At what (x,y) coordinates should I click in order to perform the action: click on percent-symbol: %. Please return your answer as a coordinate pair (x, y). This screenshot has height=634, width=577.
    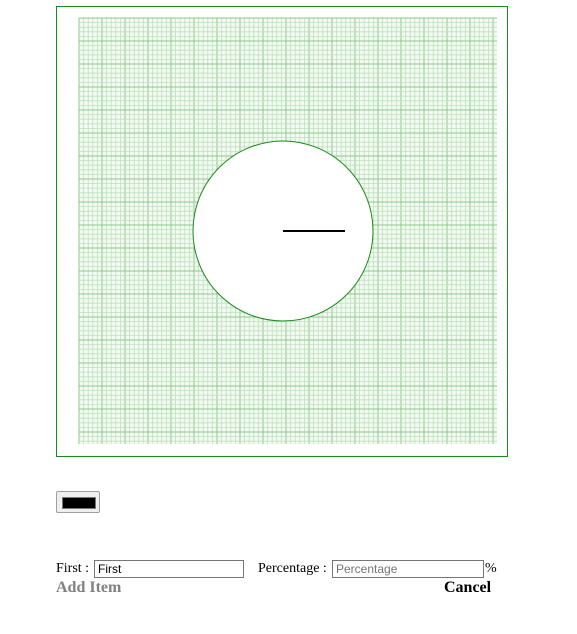
    Looking at the image, I should click on (491, 568).